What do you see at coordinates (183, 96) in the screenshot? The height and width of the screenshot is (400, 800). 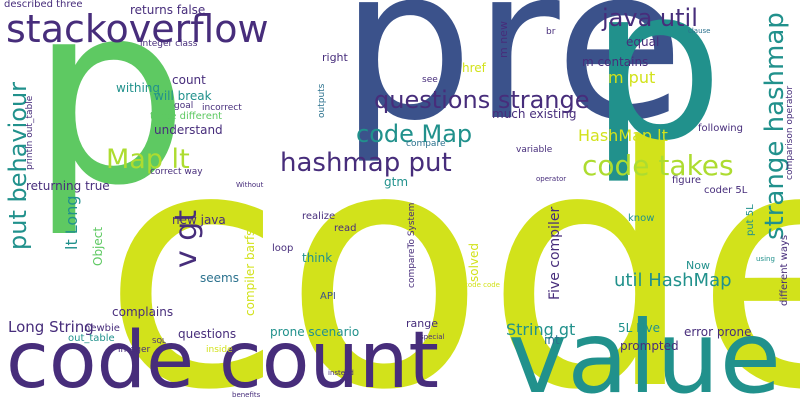 I see `word-will-break: will break` at bounding box center [183, 96].